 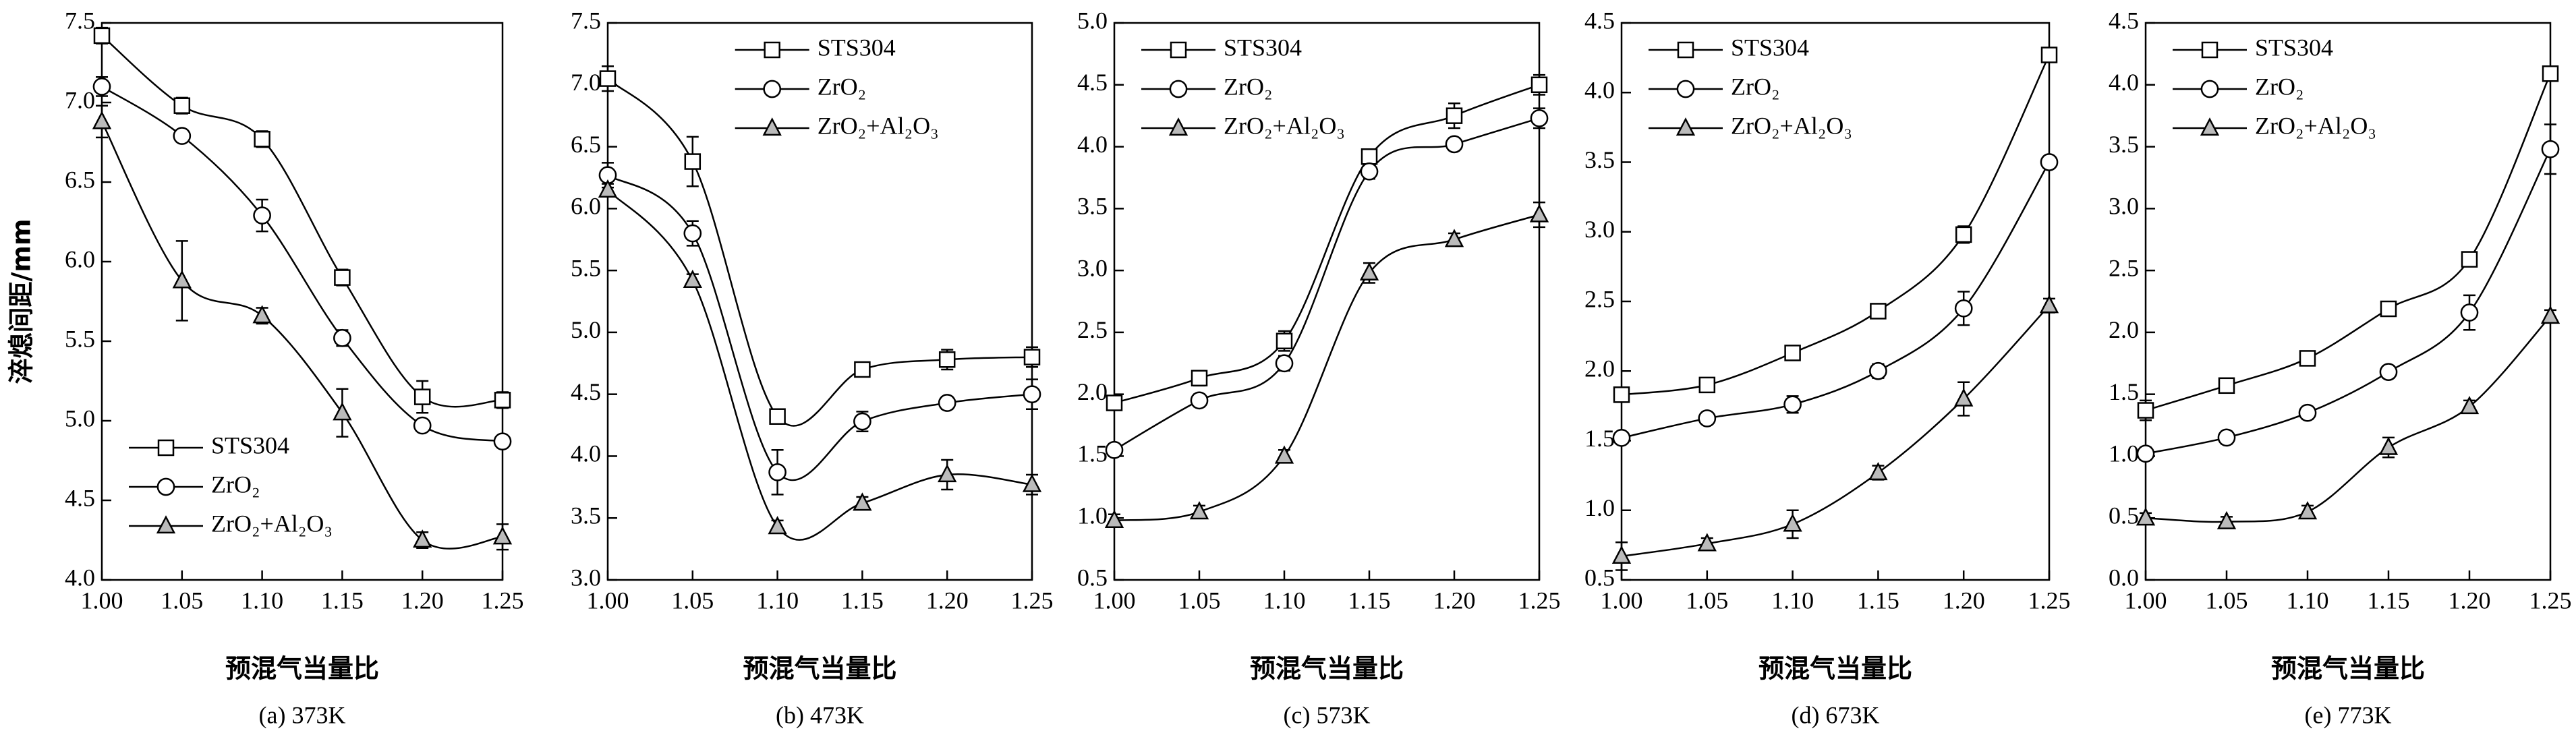 What do you see at coordinates (80, 179) in the screenshot?
I see `y-tick-label: 6.5` at bounding box center [80, 179].